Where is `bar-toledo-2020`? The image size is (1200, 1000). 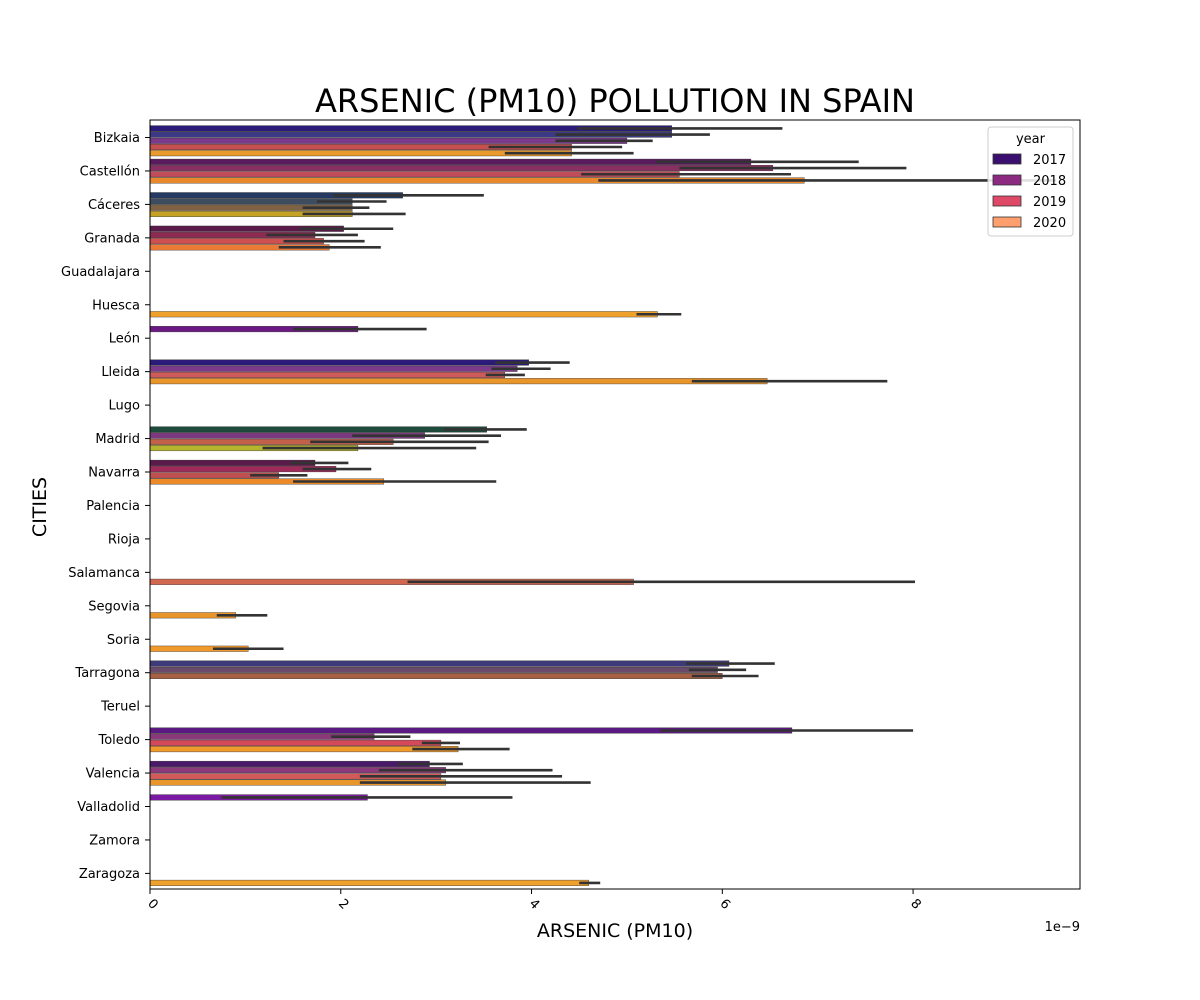 bar-toledo-2020 is located at coordinates (304, 749).